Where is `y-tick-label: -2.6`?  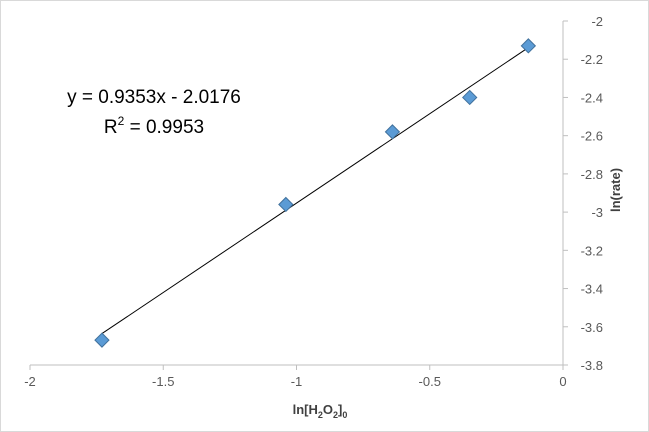 y-tick-label: -2.6 is located at coordinates (592, 136).